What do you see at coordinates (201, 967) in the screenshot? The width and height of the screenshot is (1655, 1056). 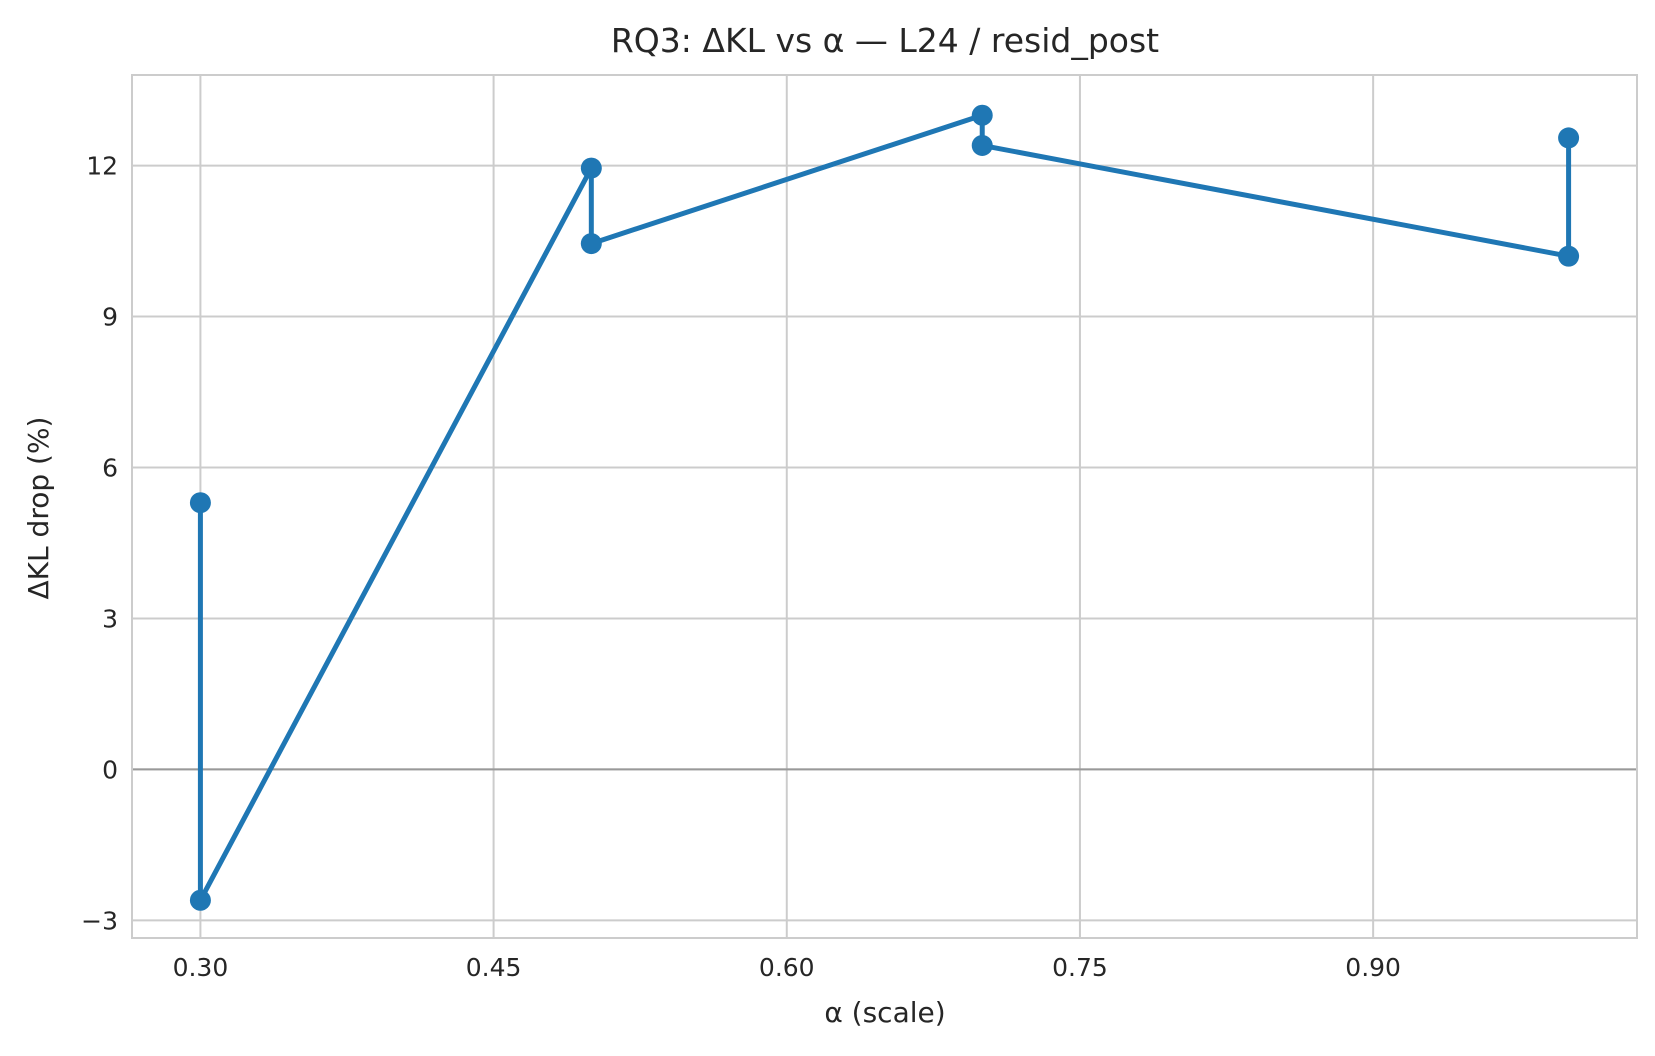 I see `x-tick-label: 0.30` at bounding box center [201, 967].